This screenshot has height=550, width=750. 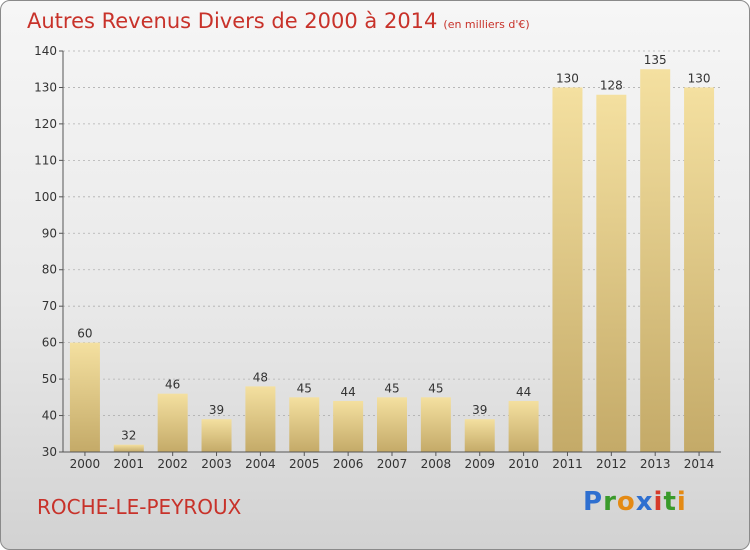 What do you see at coordinates (304, 388) in the screenshot?
I see `data-label-2005: 45` at bounding box center [304, 388].